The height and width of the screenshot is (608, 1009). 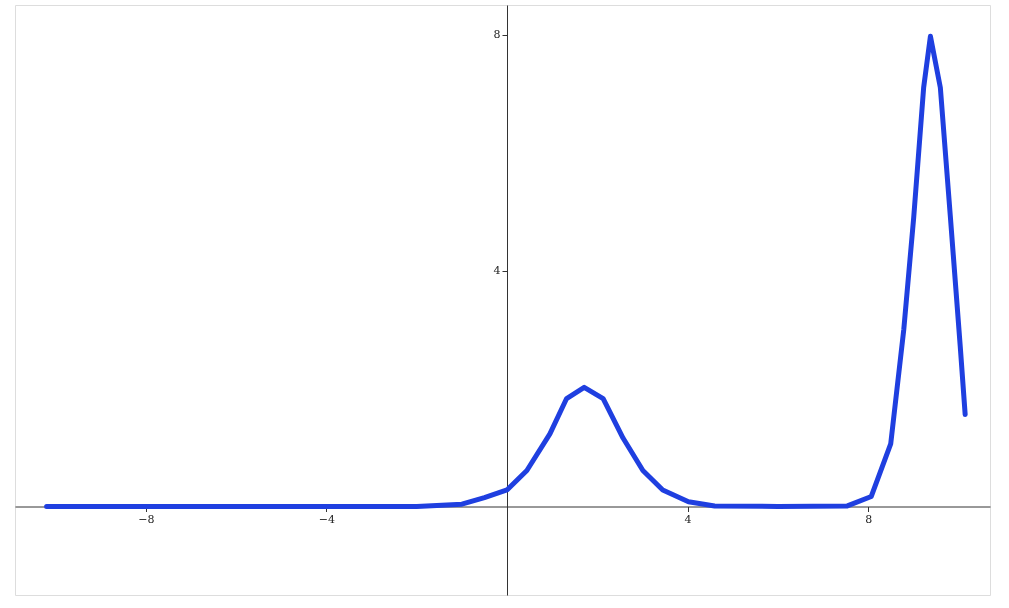 I want to click on x-tick-label: 4, so click(x=688, y=519).